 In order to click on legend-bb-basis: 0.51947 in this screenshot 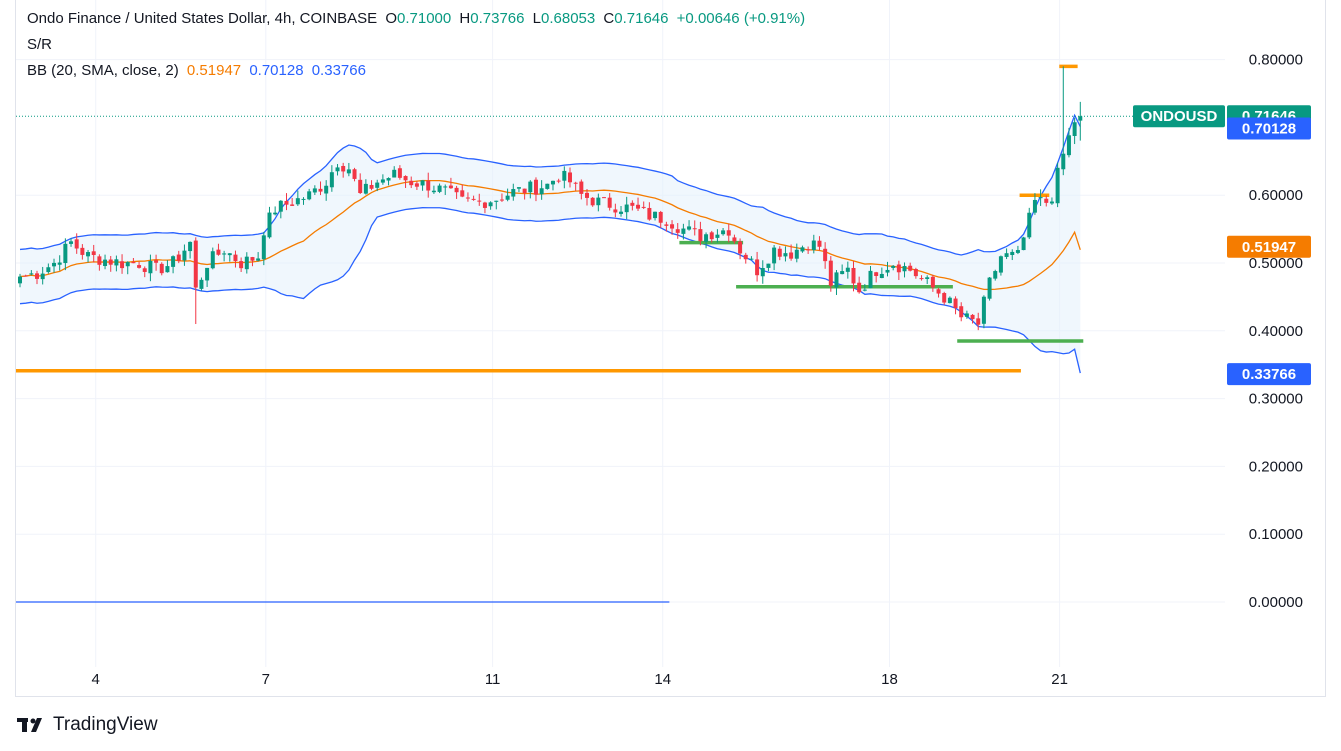, I will do `click(214, 70)`.